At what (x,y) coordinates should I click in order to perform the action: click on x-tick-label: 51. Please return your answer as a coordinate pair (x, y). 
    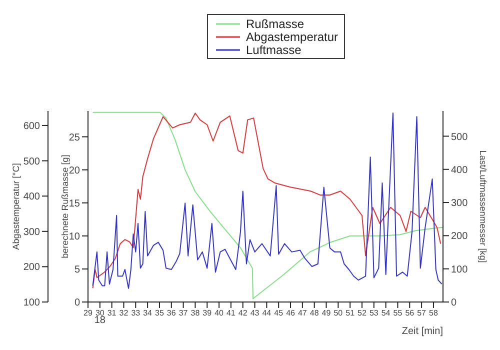
    Looking at the image, I should click on (351, 313).